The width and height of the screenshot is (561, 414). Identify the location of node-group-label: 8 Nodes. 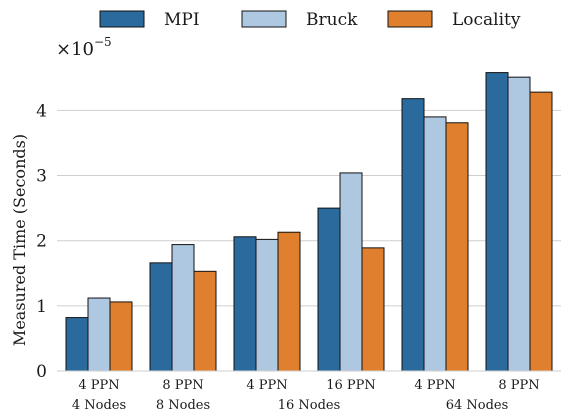
(183, 405).